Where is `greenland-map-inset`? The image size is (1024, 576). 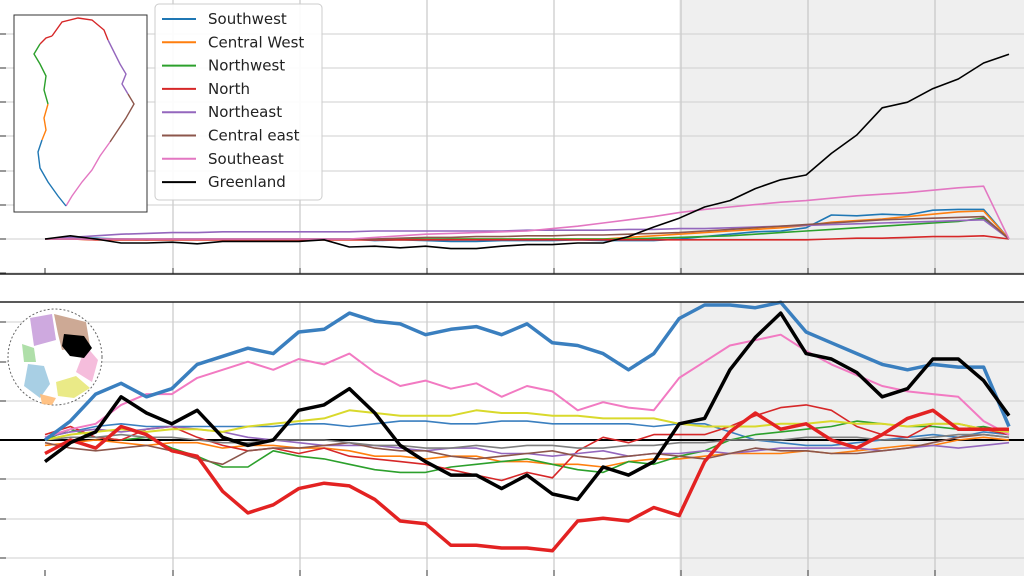
greenland-map-inset is located at coordinates (80, 113).